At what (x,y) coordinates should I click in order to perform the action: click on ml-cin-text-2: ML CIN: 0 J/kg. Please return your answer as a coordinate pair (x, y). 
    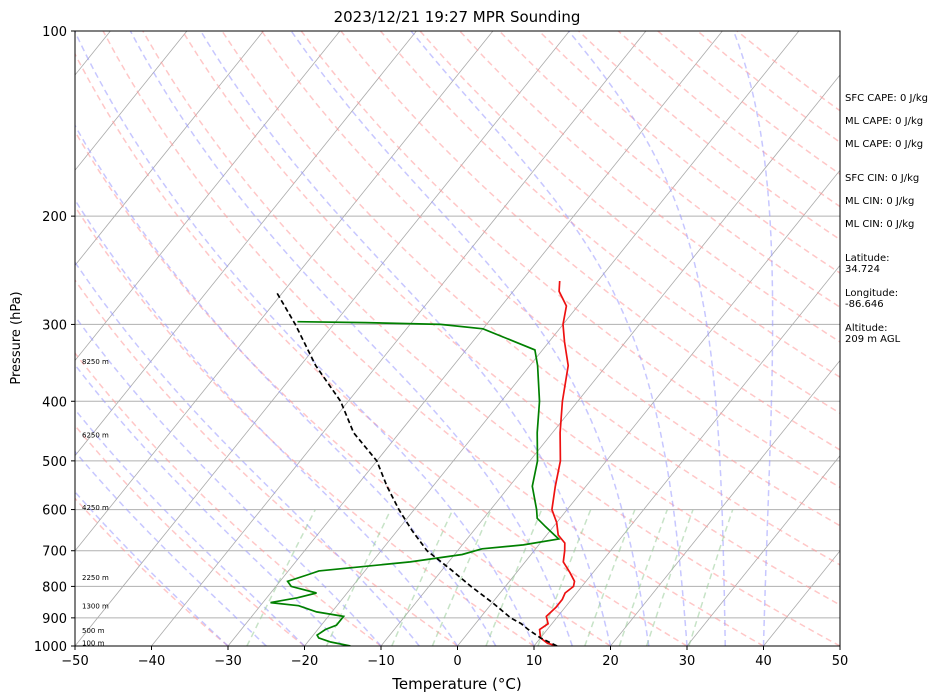
    Looking at the image, I should click on (880, 224).